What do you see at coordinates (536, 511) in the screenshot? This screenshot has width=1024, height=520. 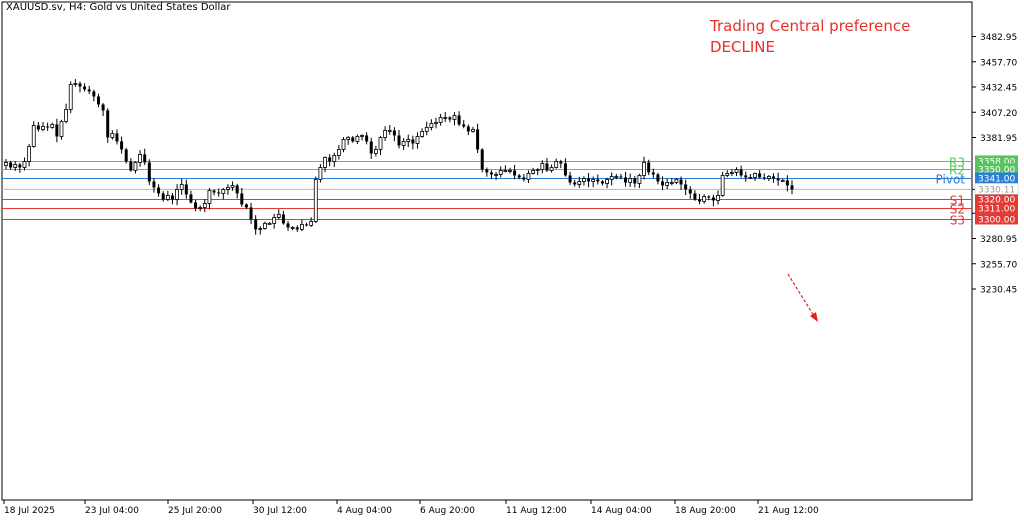 I see `x-tick-label: 11 Aug 12:00` at bounding box center [536, 511].